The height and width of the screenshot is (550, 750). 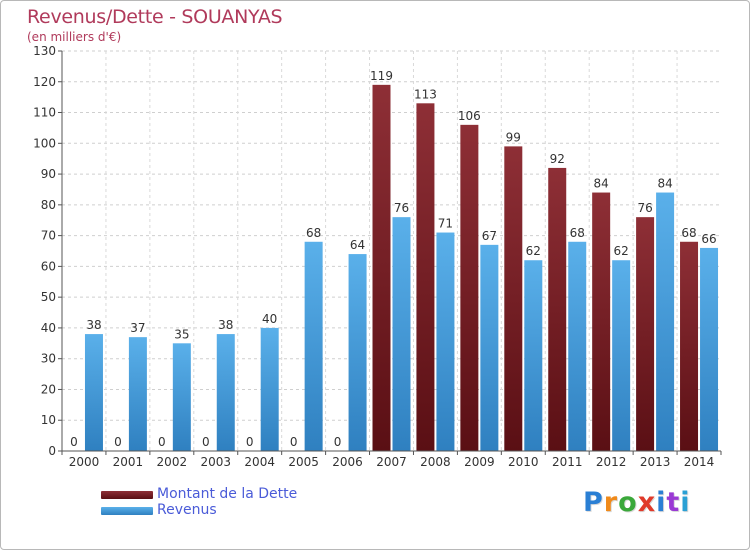 I want to click on data-label: 113, so click(x=425, y=94).